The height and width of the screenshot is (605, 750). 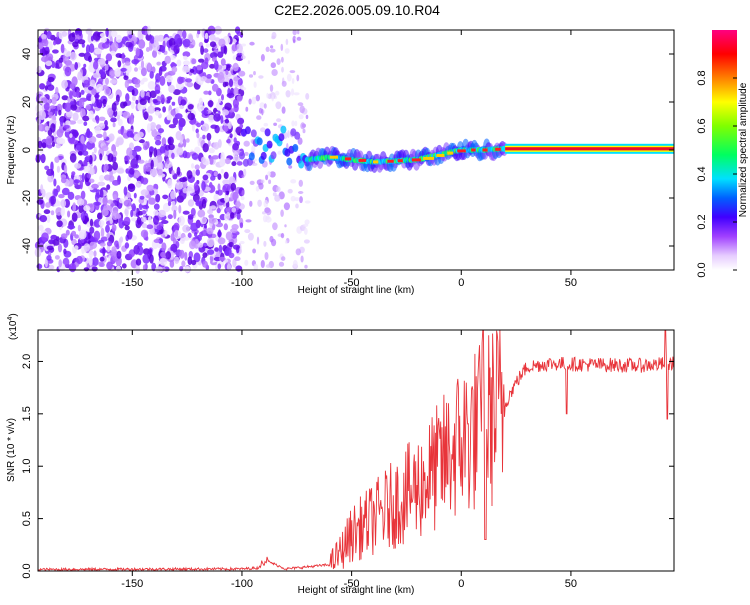 I want to click on colorbar-tick-label: 0.0, so click(x=702, y=269).